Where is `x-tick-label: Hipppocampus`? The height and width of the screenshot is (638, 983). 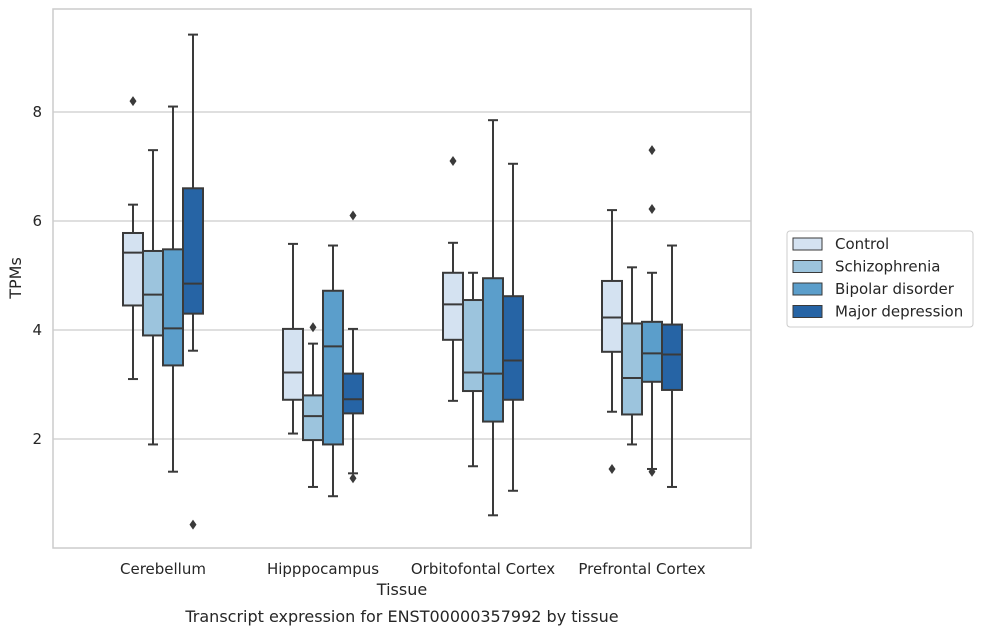
x-tick-label: Hipppocampus is located at coordinates (323, 569).